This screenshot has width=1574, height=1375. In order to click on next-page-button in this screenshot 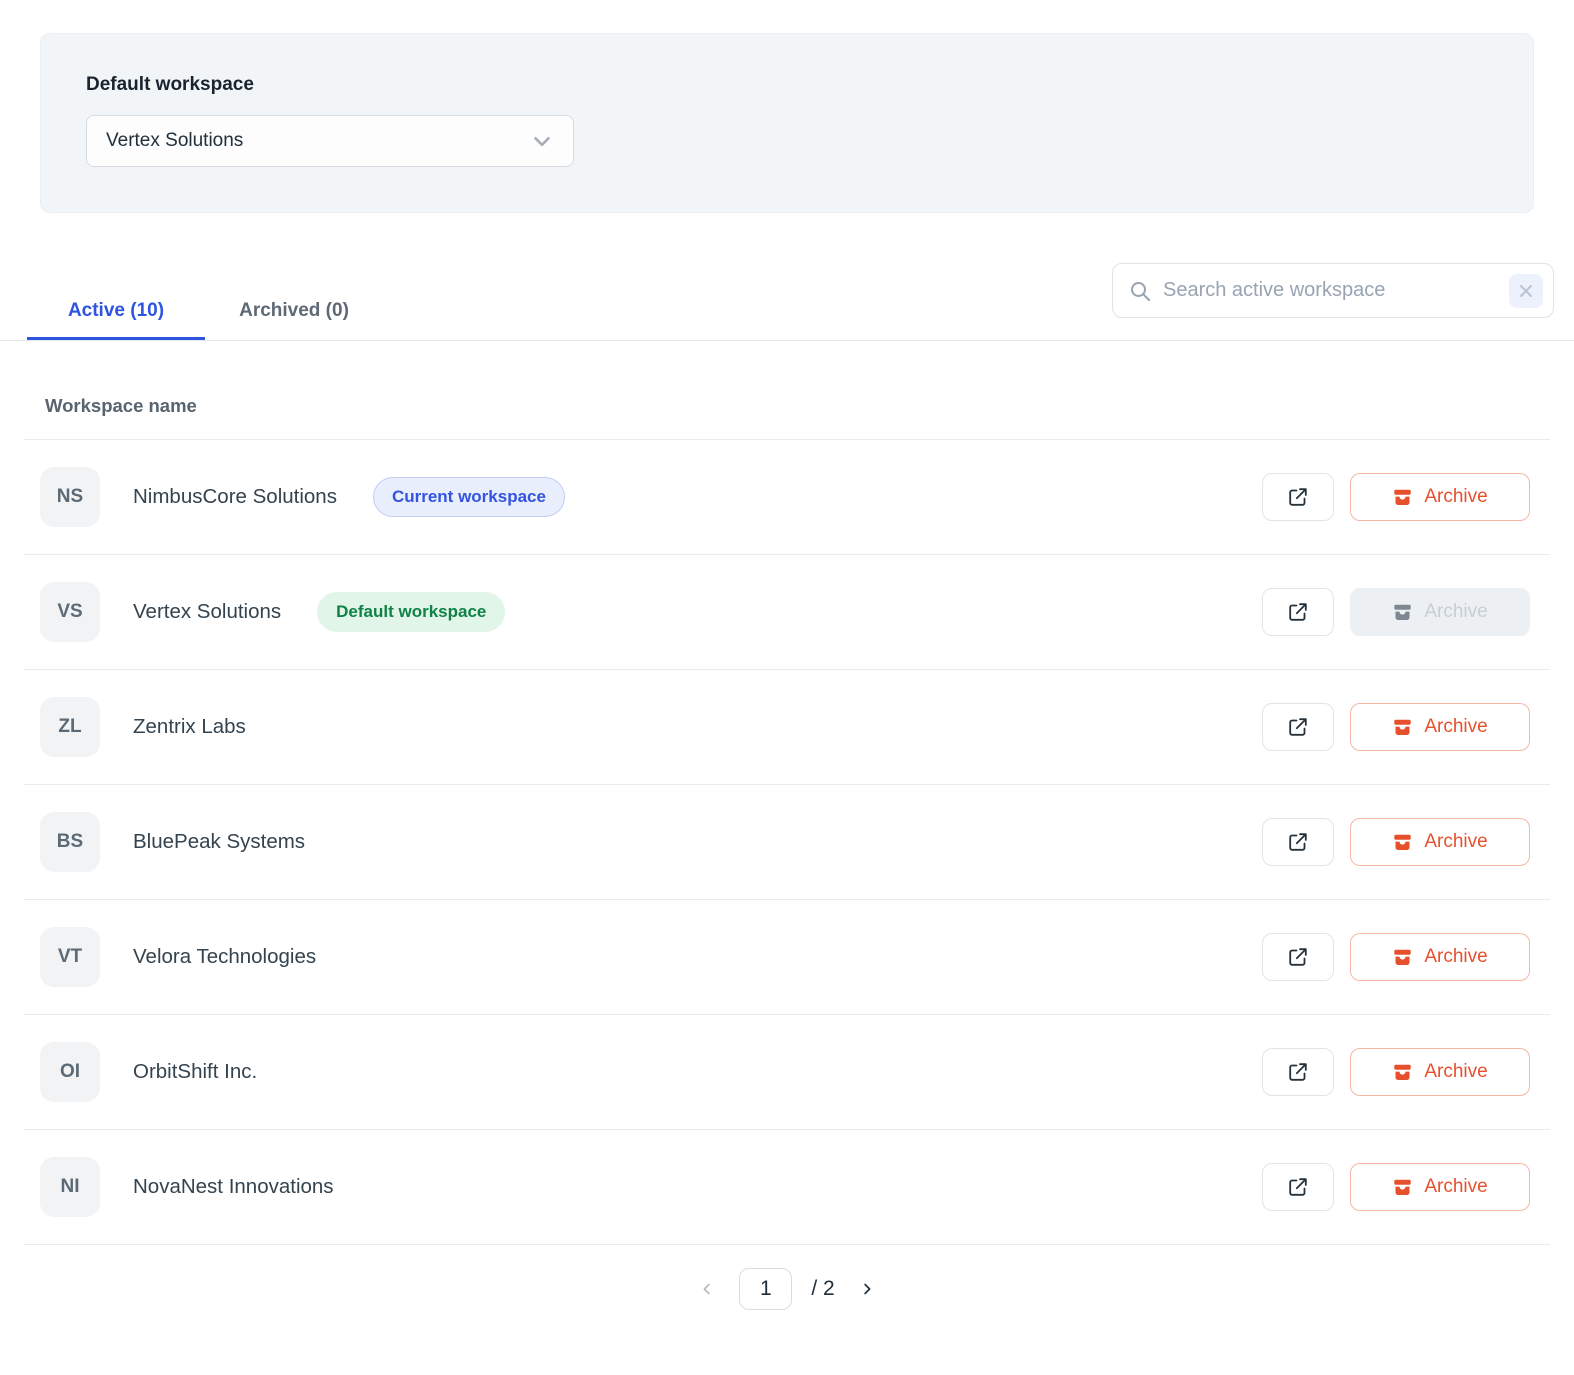, I will do `click(867, 1289)`.